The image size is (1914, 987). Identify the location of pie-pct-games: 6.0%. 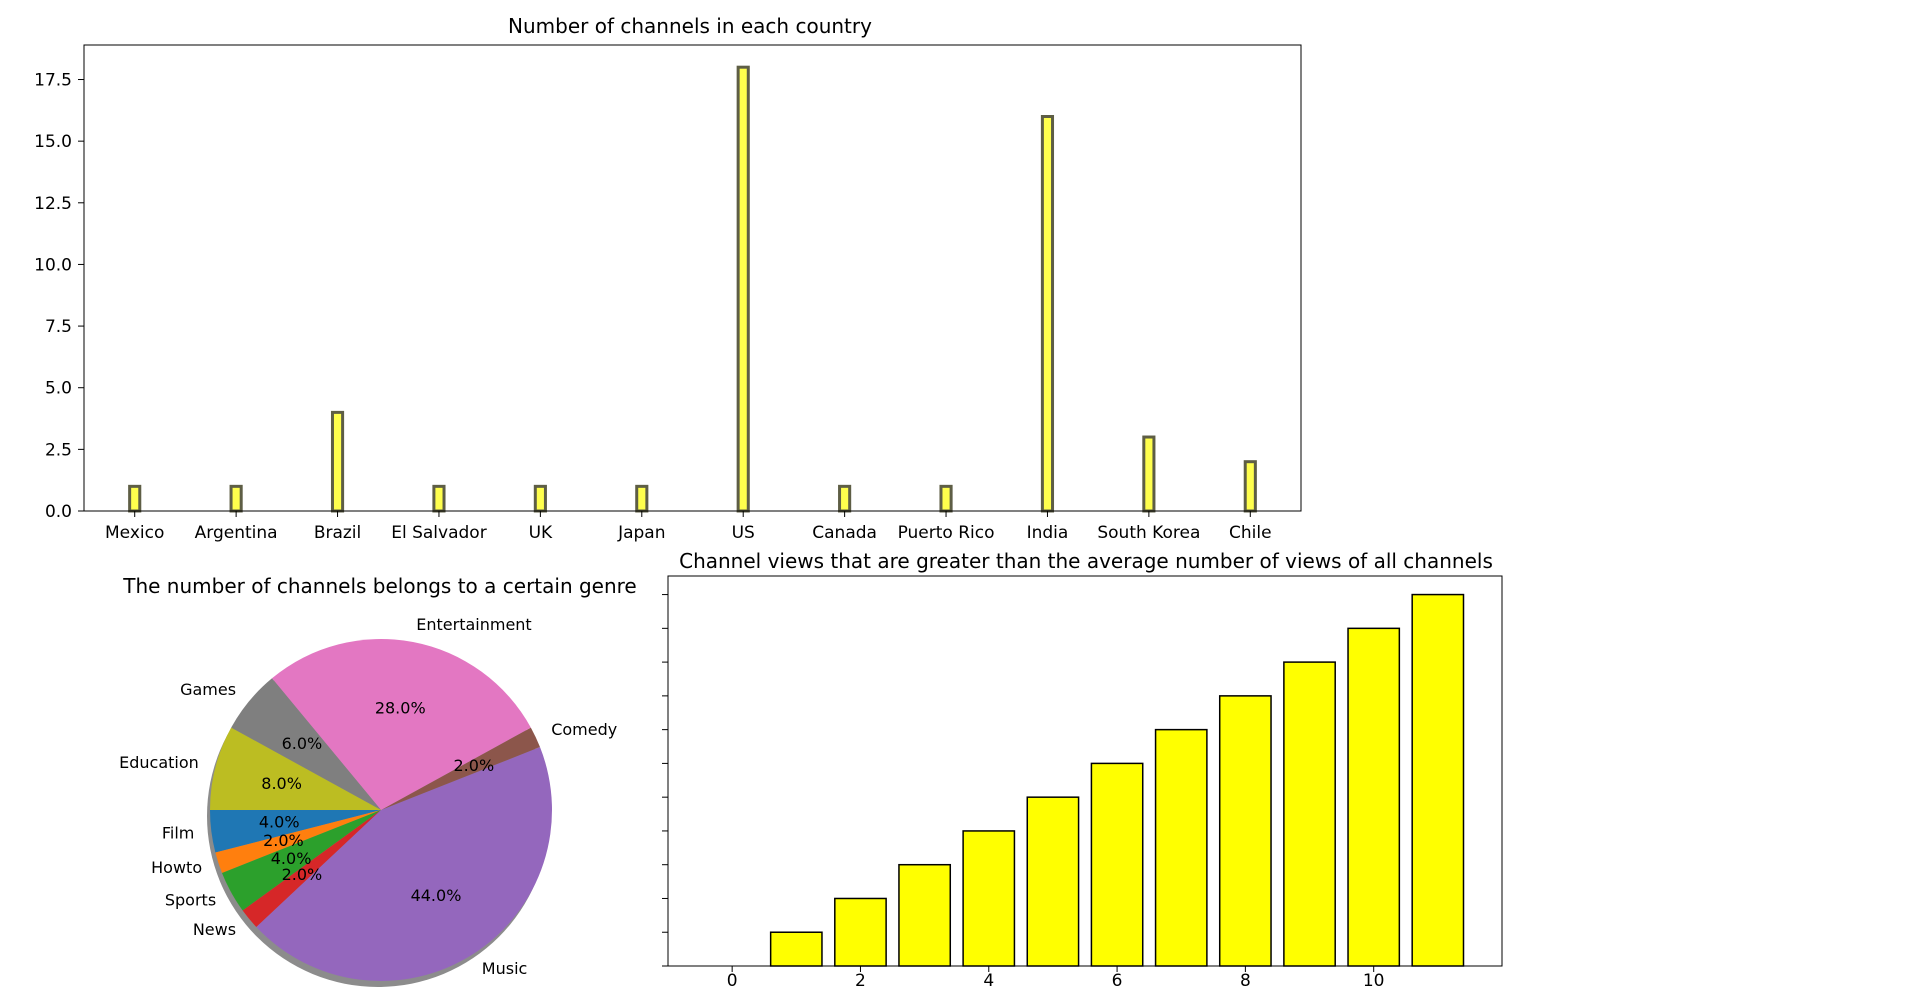
(302, 743).